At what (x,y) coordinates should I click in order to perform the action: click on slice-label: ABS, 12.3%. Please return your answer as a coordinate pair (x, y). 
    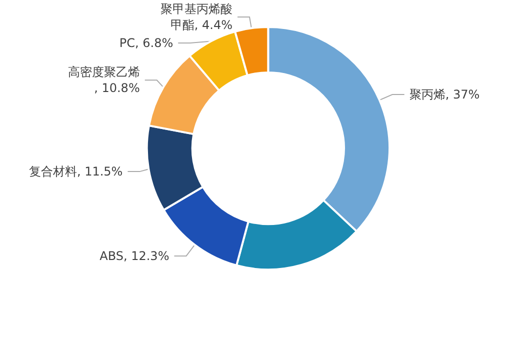
    Looking at the image, I should click on (135, 255).